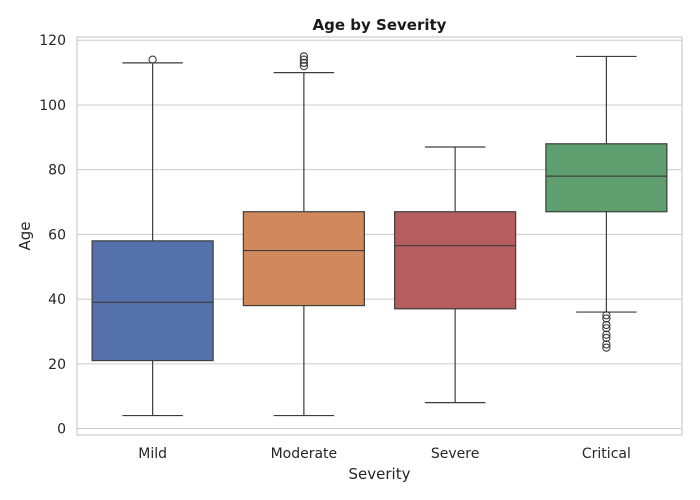  I want to click on x-tick-label: Mild, so click(152, 454).